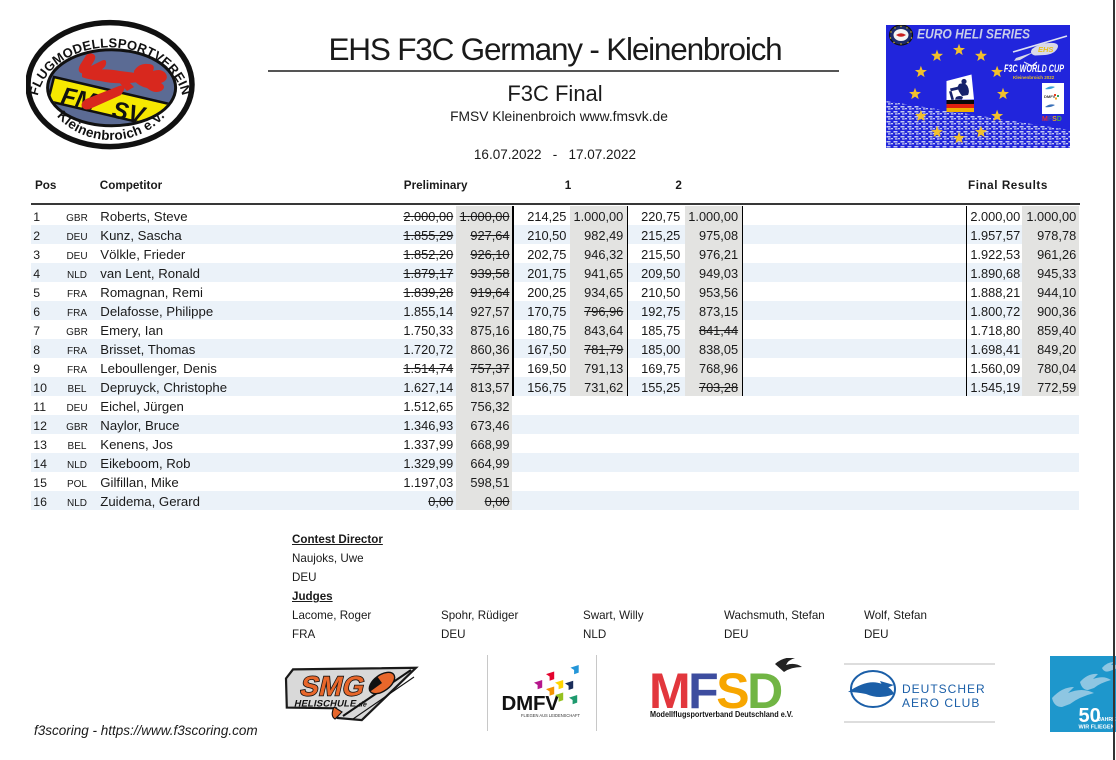 This screenshot has width=1116, height=760. What do you see at coordinates (1045, 49) in the screenshot?
I see `svg-text: EHS` at bounding box center [1045, 49].